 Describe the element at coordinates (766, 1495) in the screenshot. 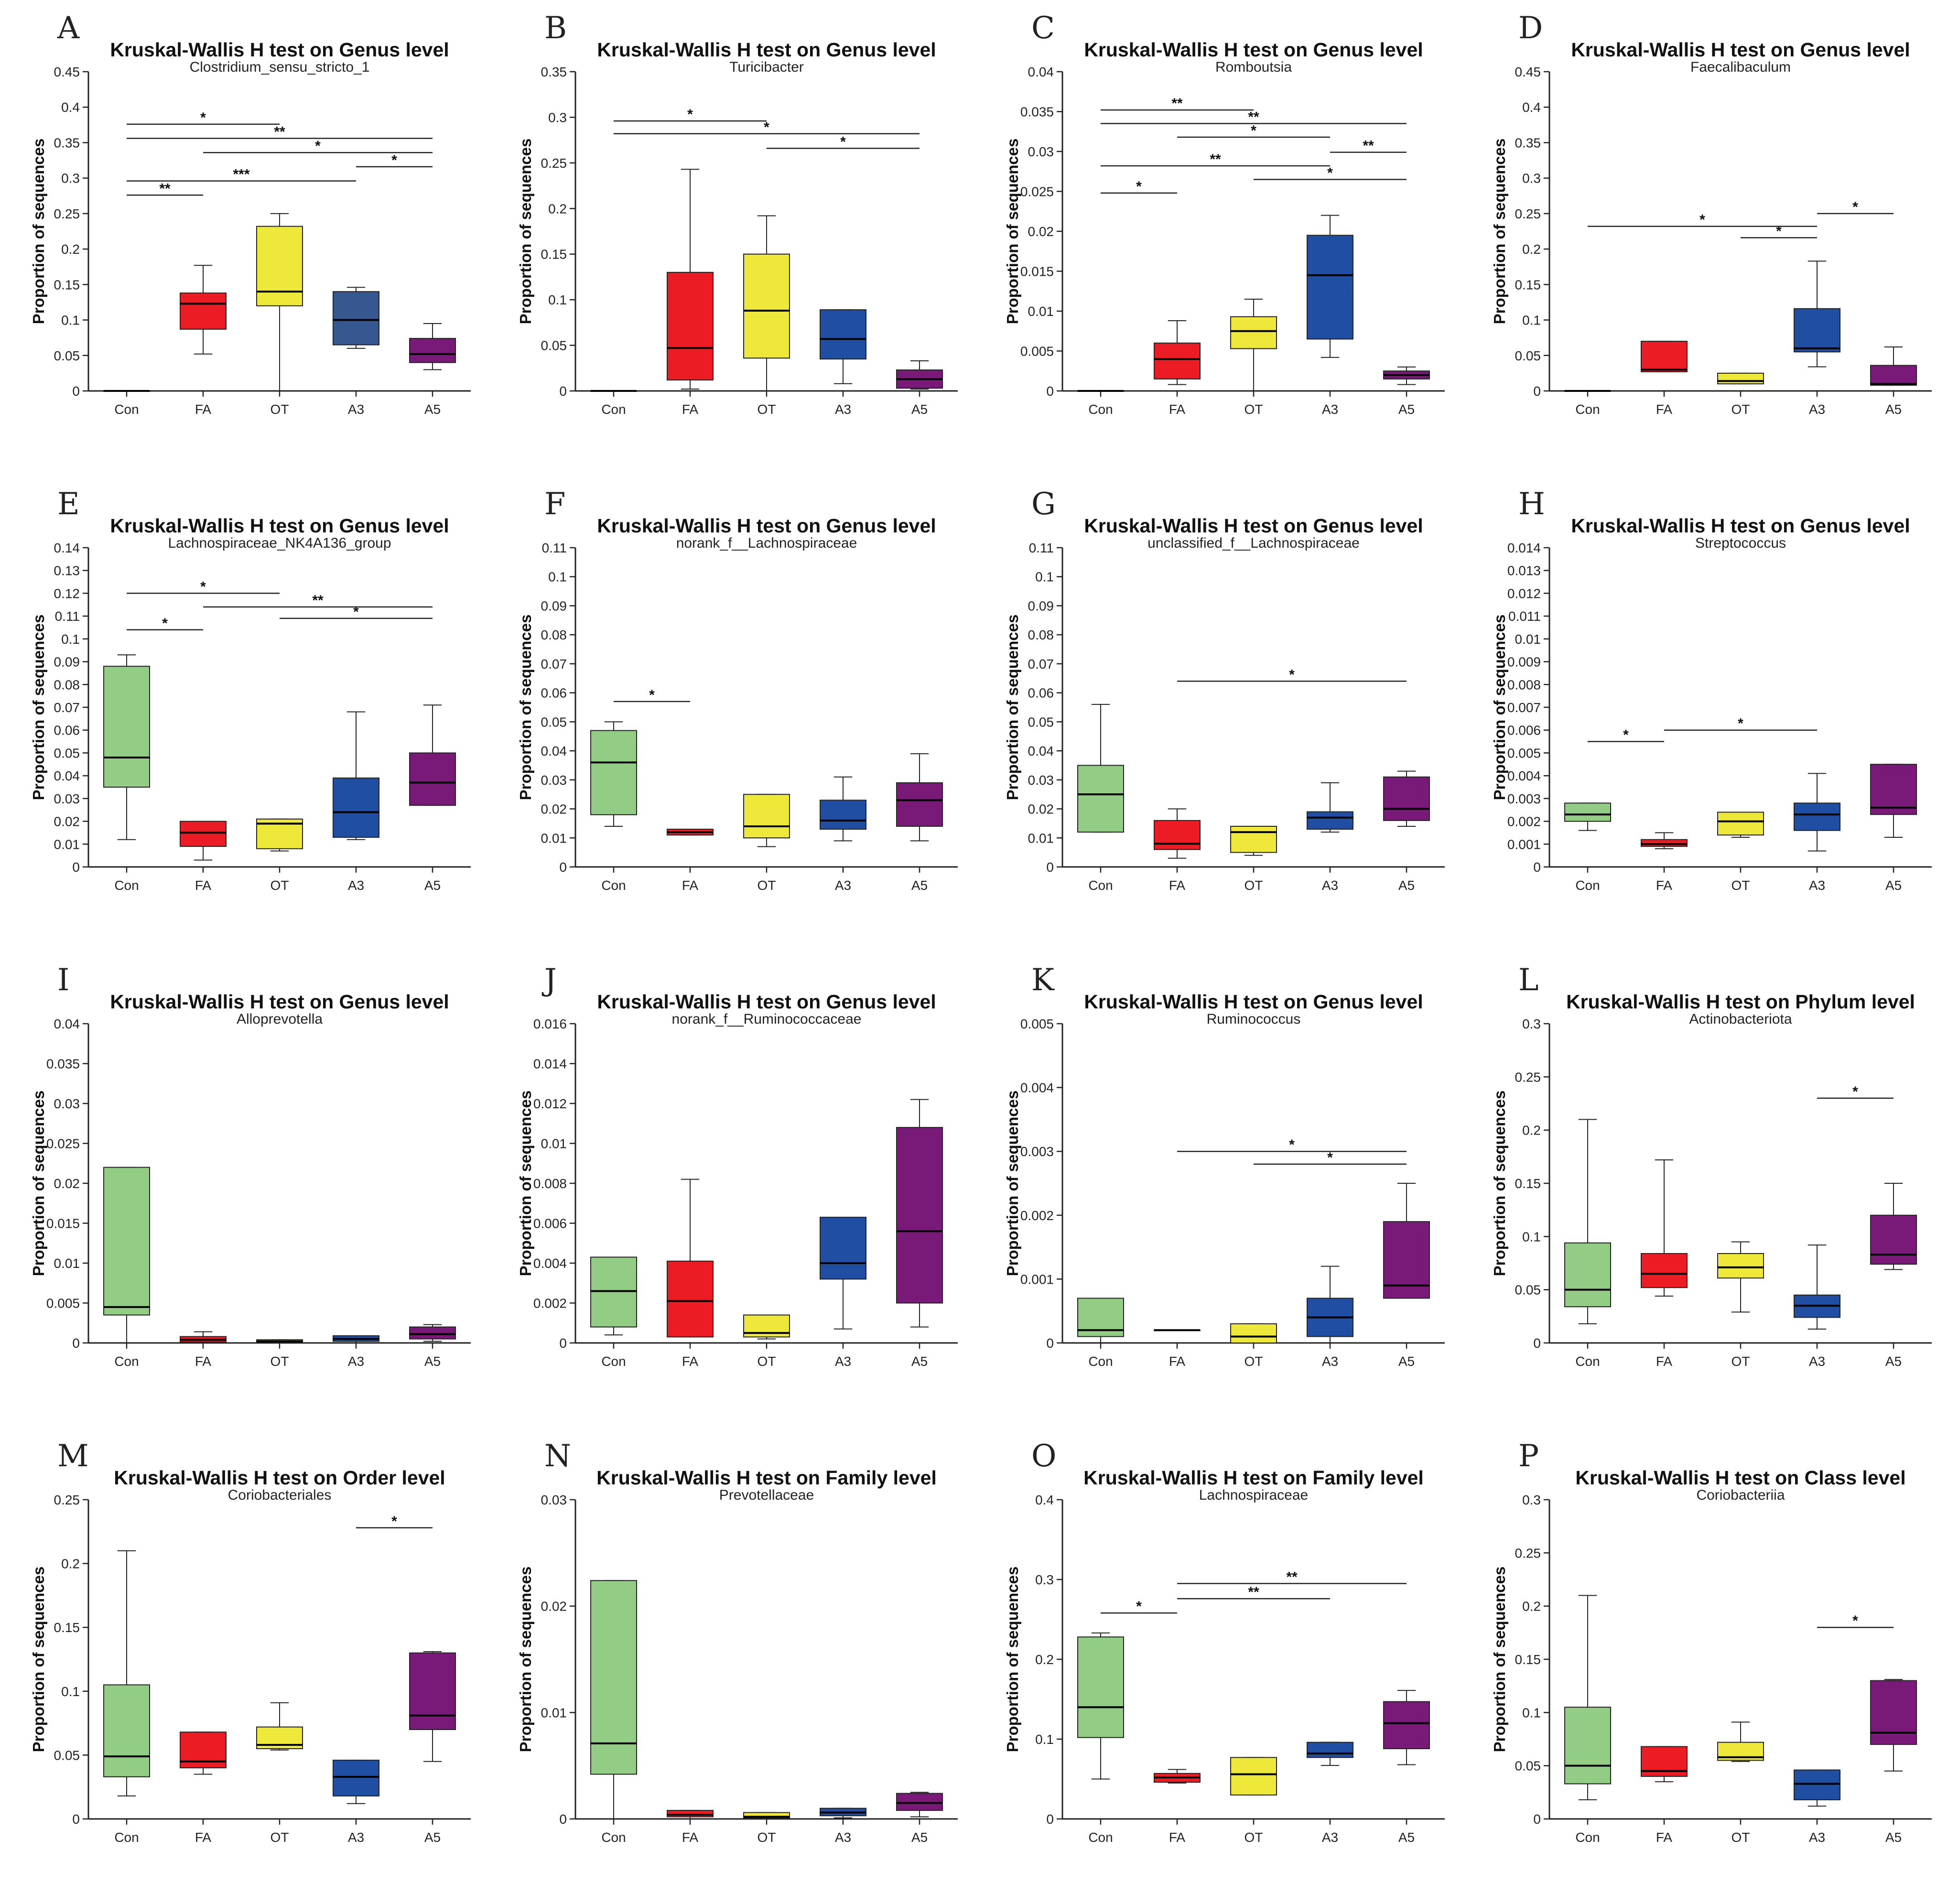

I see `chart-subtitle: Prevotellaceae` at that location.